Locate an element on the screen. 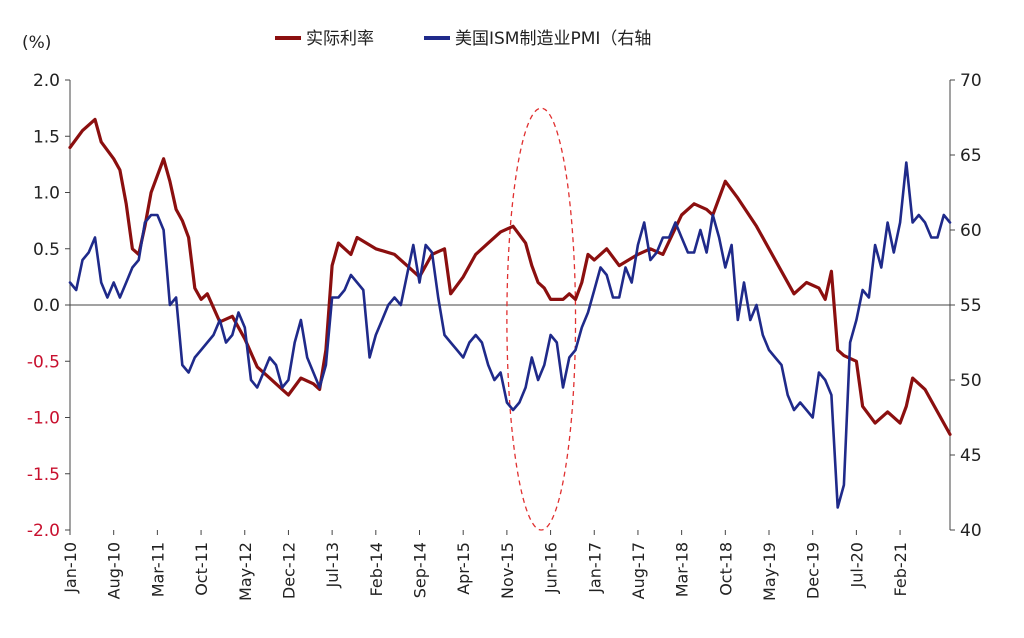 Image resolution: width=1024 pixels, height=638 pixels. x-tick-label: Oct-11 is located at coordinates (201, 569).